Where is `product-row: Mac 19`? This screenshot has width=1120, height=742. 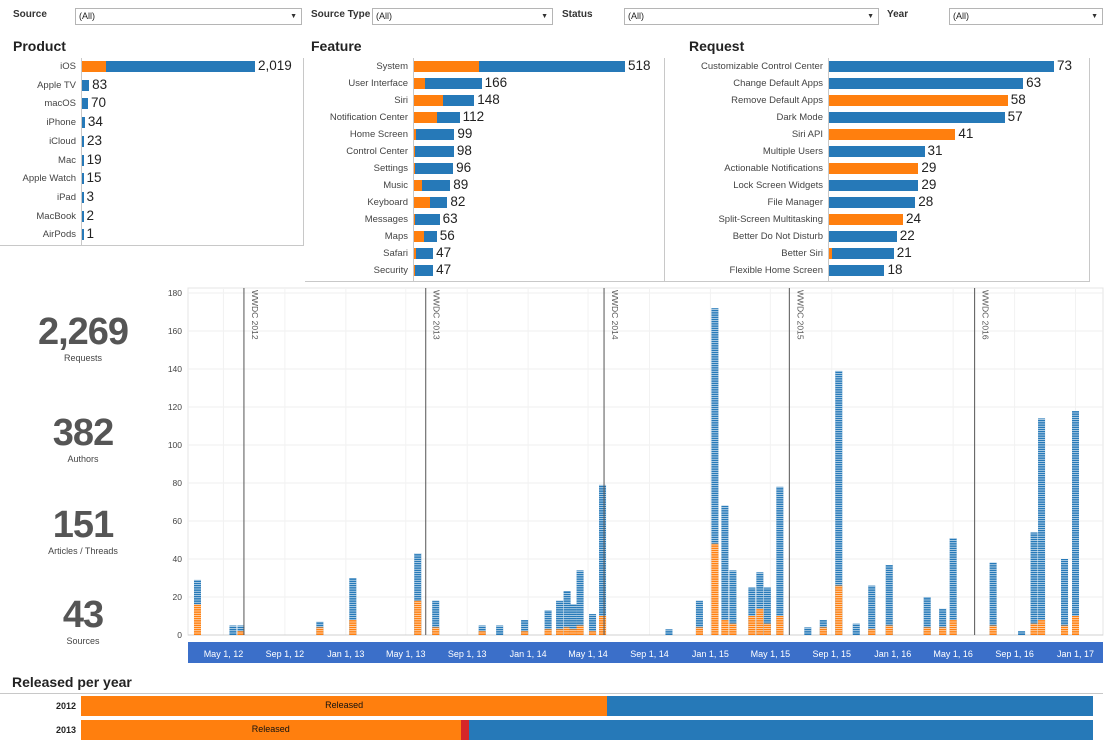 product-row: Mac 19 is located at coordinates (152, 160).